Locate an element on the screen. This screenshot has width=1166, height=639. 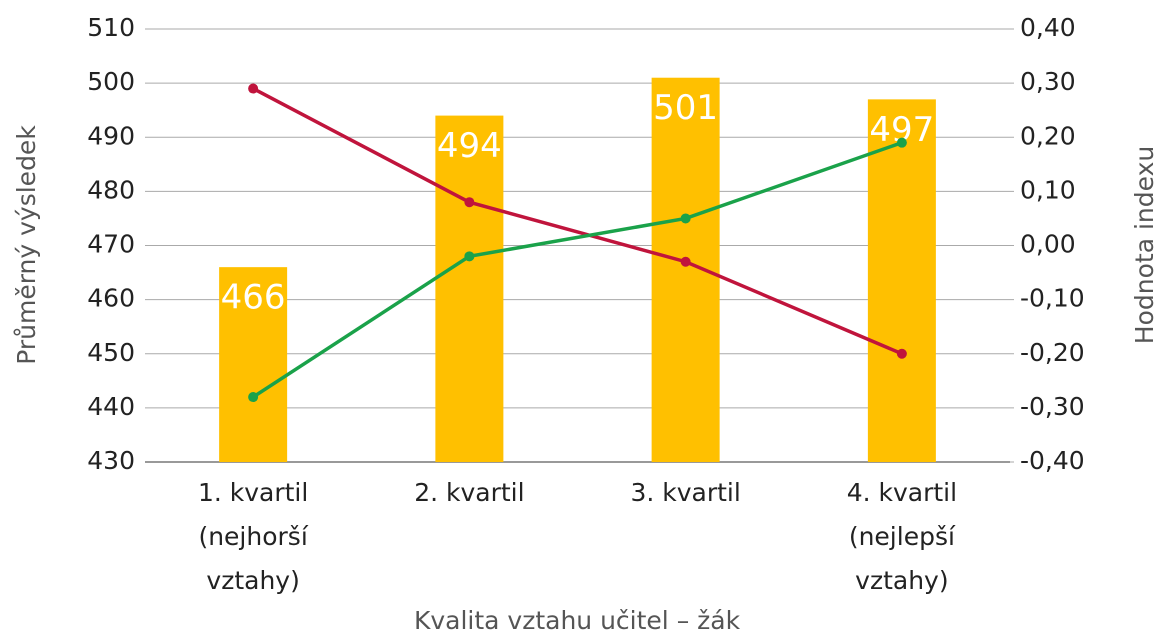
y-tick-label: 440 is located at coordinates (111, 406).